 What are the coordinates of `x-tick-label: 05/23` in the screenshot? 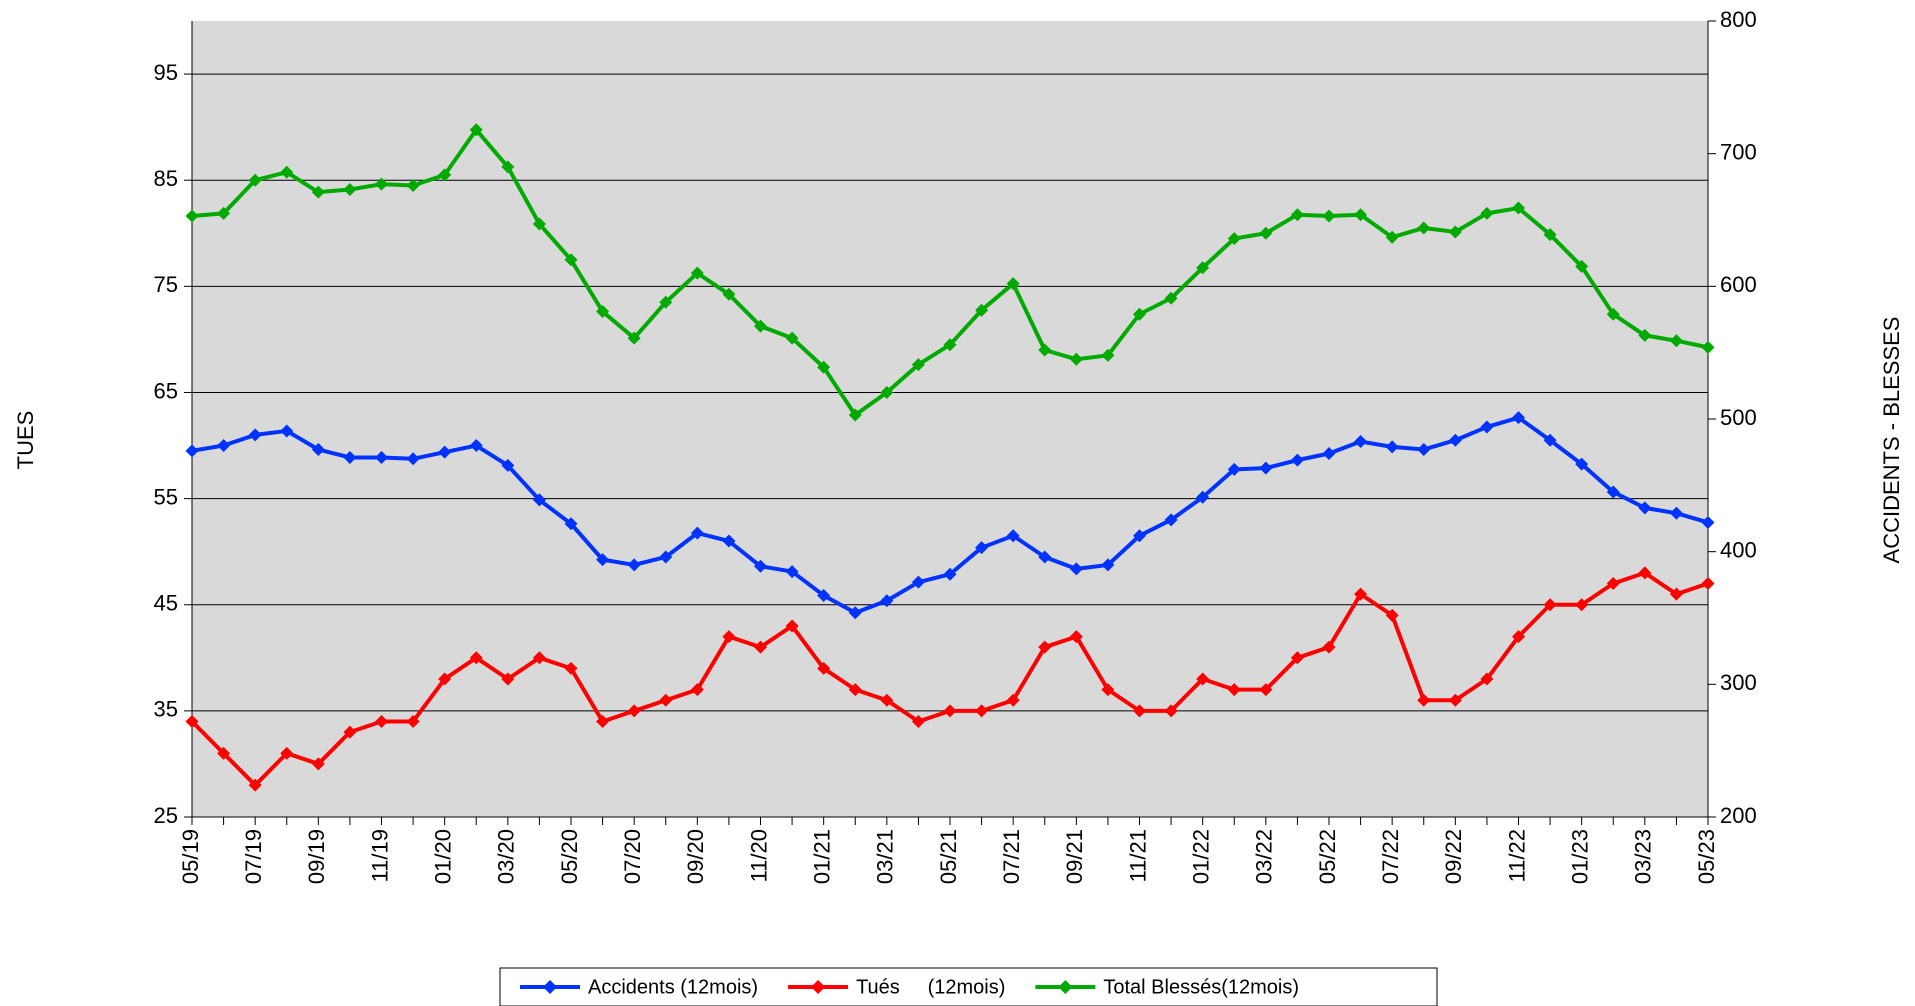 It's located at (1706, 856).